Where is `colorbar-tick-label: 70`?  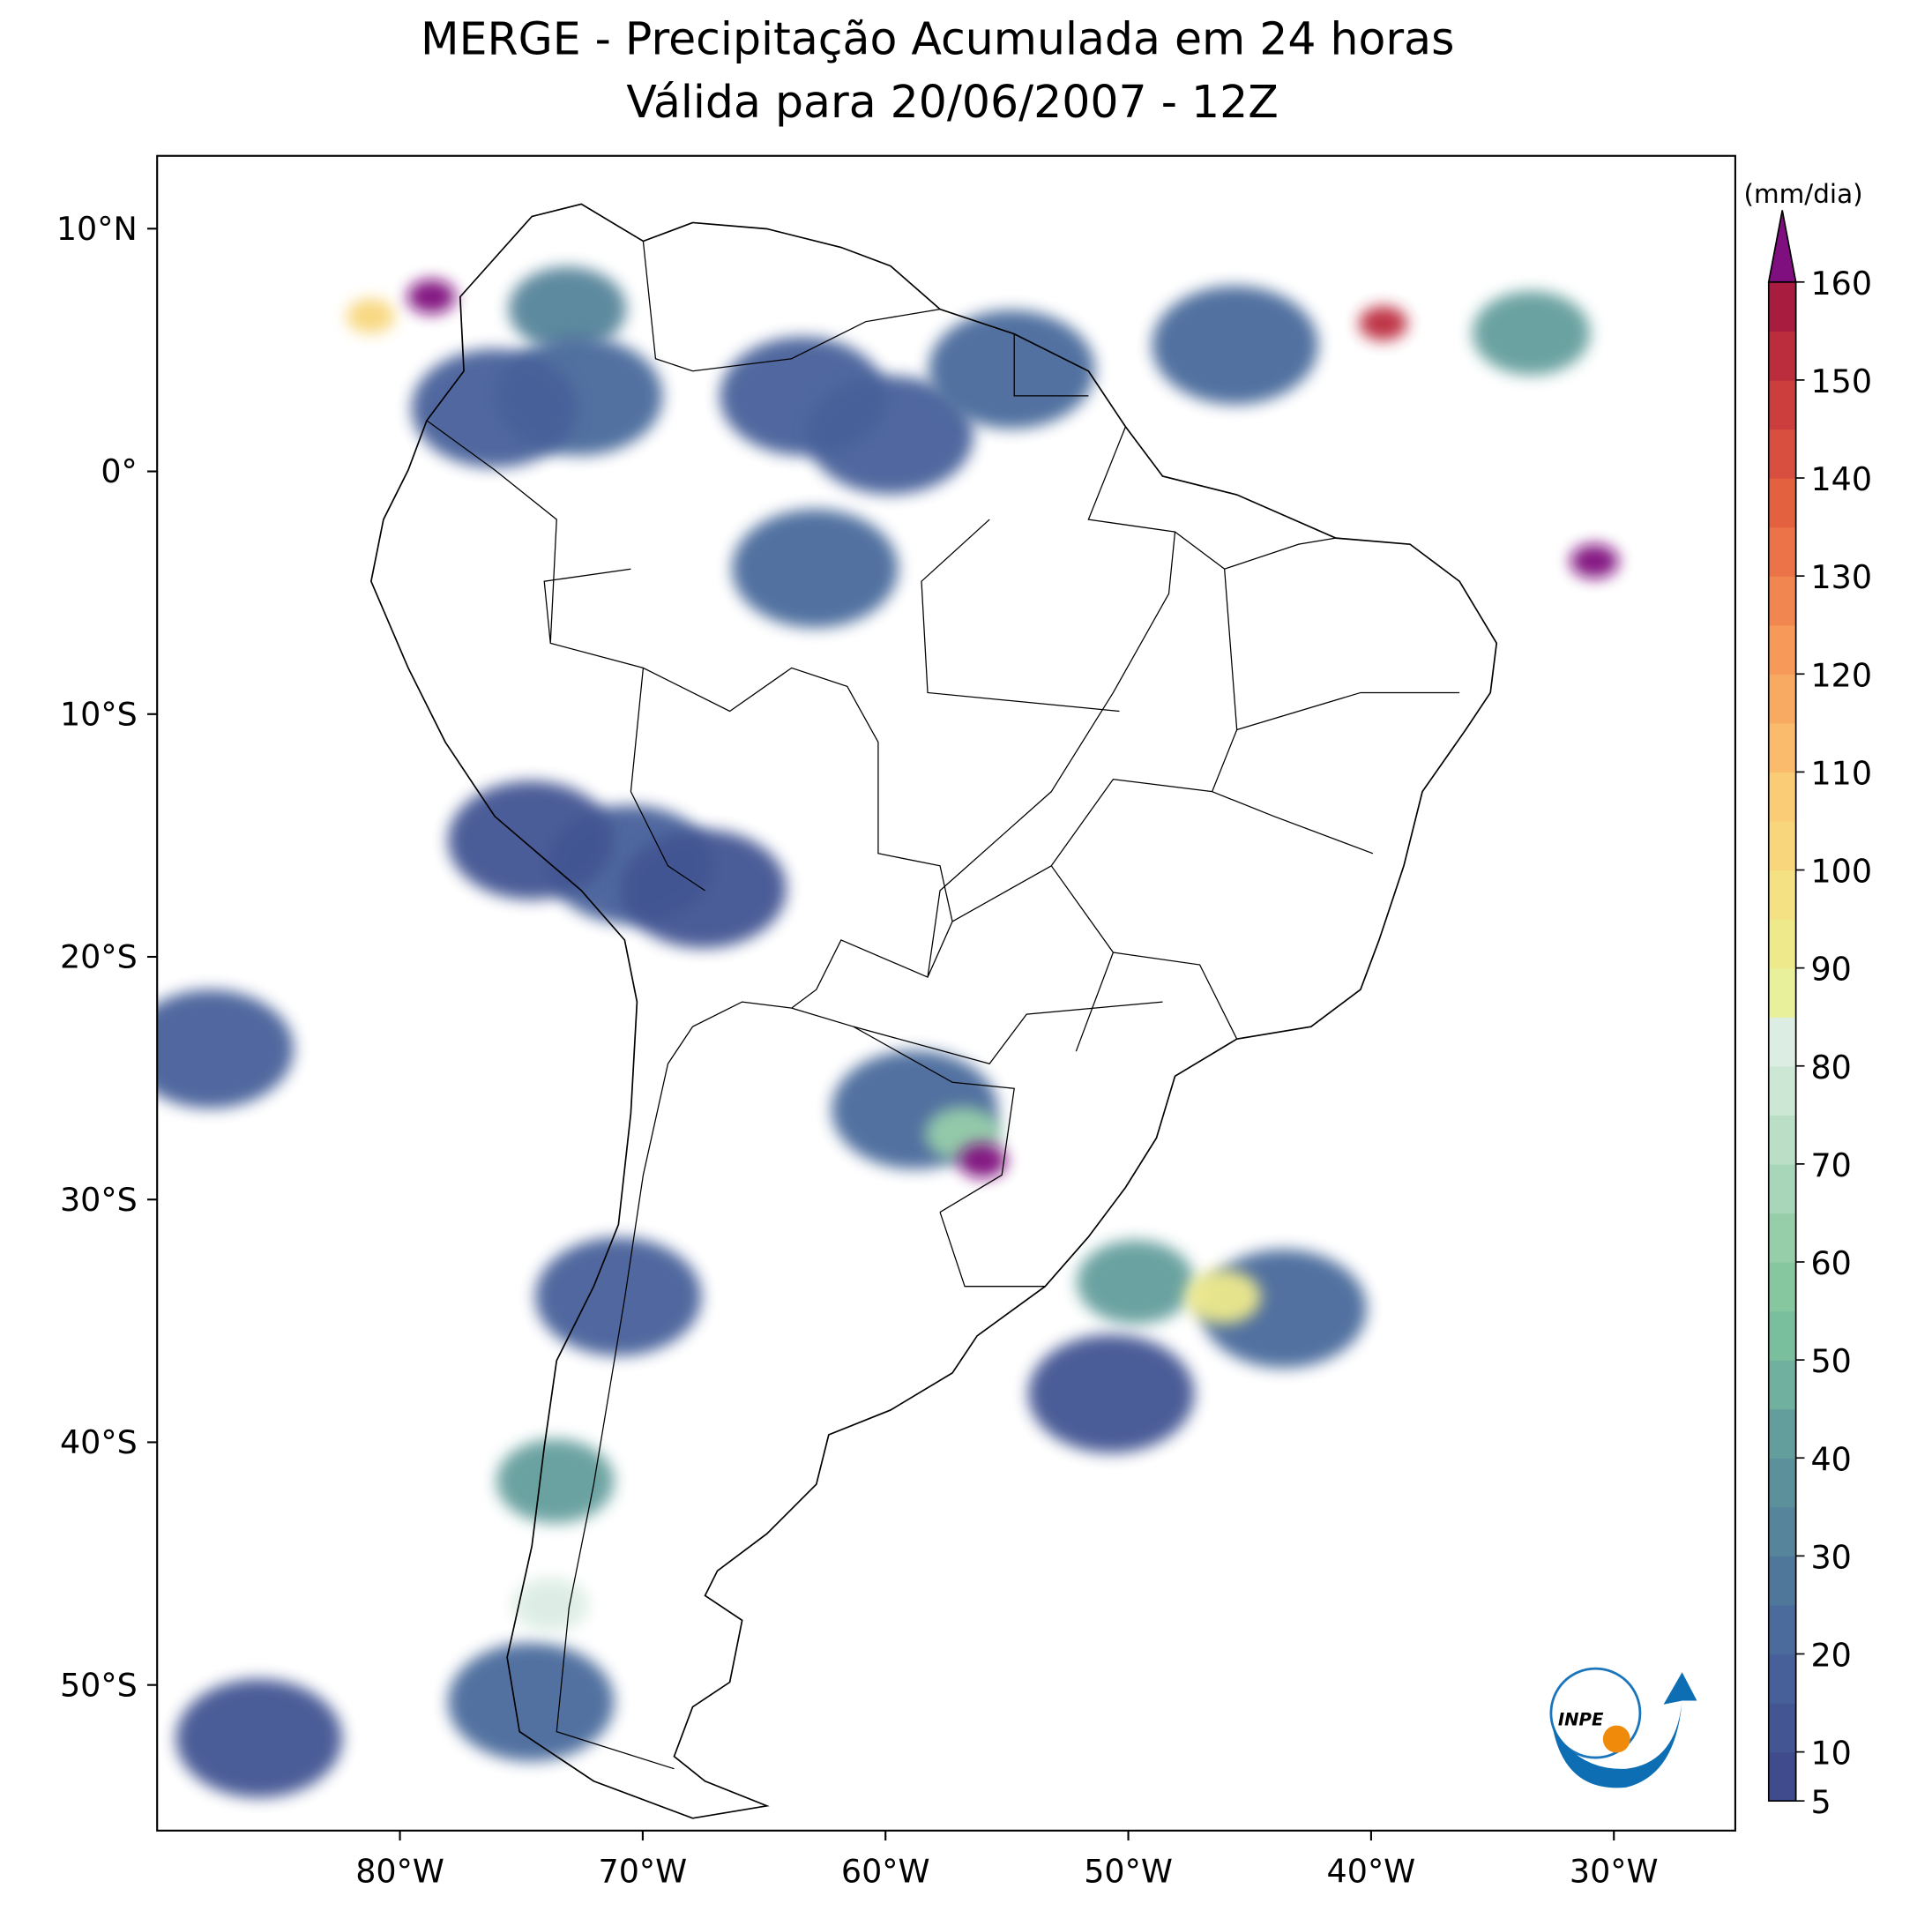
colorbar-tick-label: 70 is located at coordinates (1830, 1165).